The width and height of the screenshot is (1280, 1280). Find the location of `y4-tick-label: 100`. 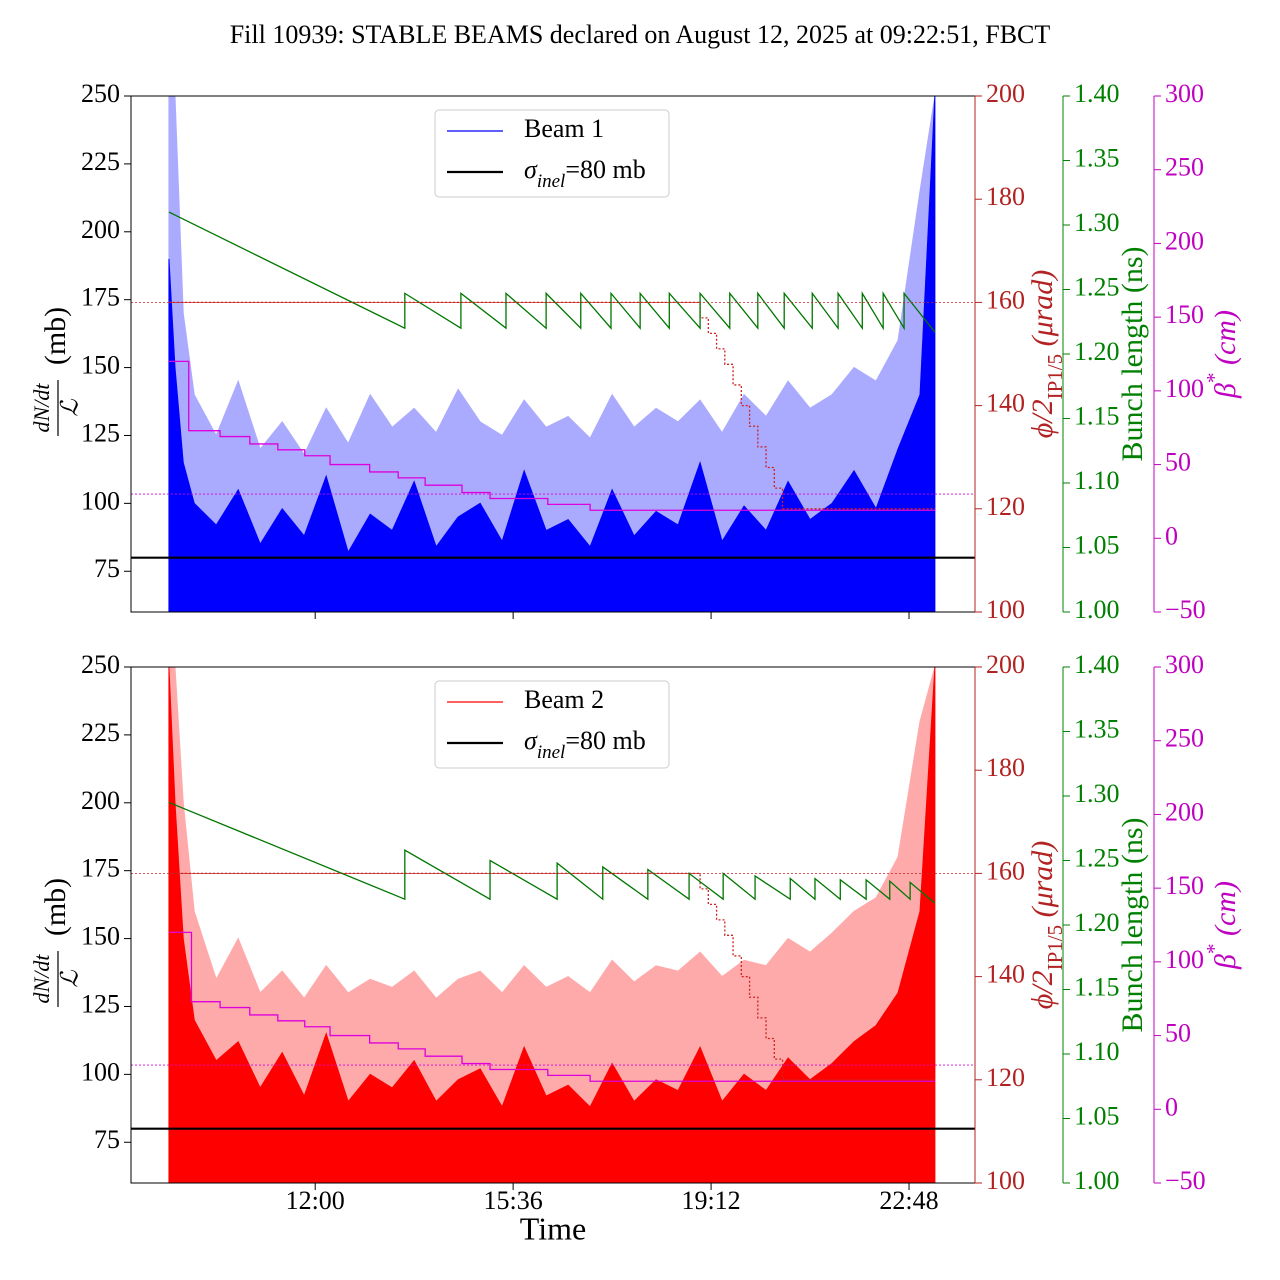

y4-tick-label: 100 is located at coordinates (1184, 959).